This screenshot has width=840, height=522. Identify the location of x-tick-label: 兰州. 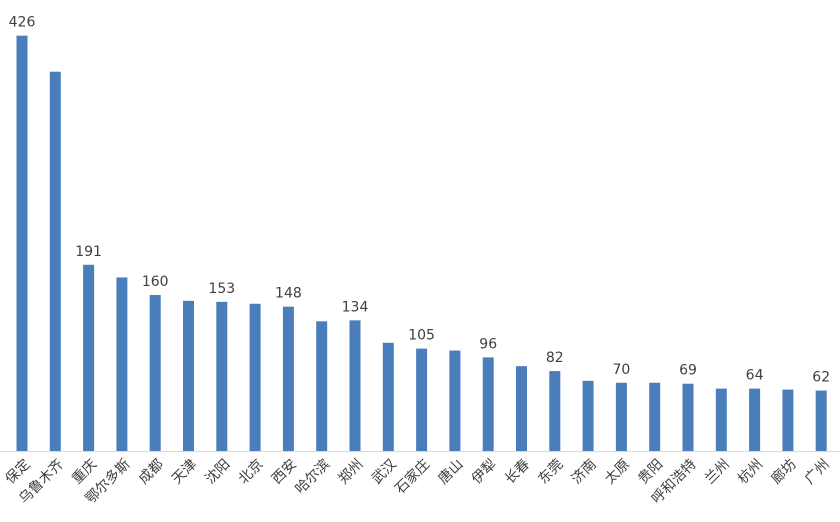
(717, 471).